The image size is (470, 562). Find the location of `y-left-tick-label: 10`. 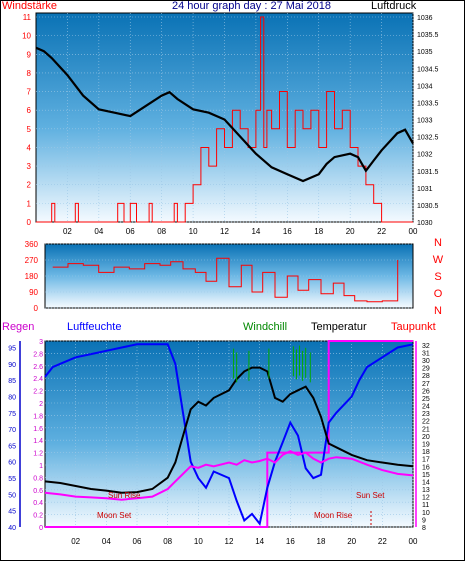

y-left-tick-label: 10 is located at coordinates (26, 36).